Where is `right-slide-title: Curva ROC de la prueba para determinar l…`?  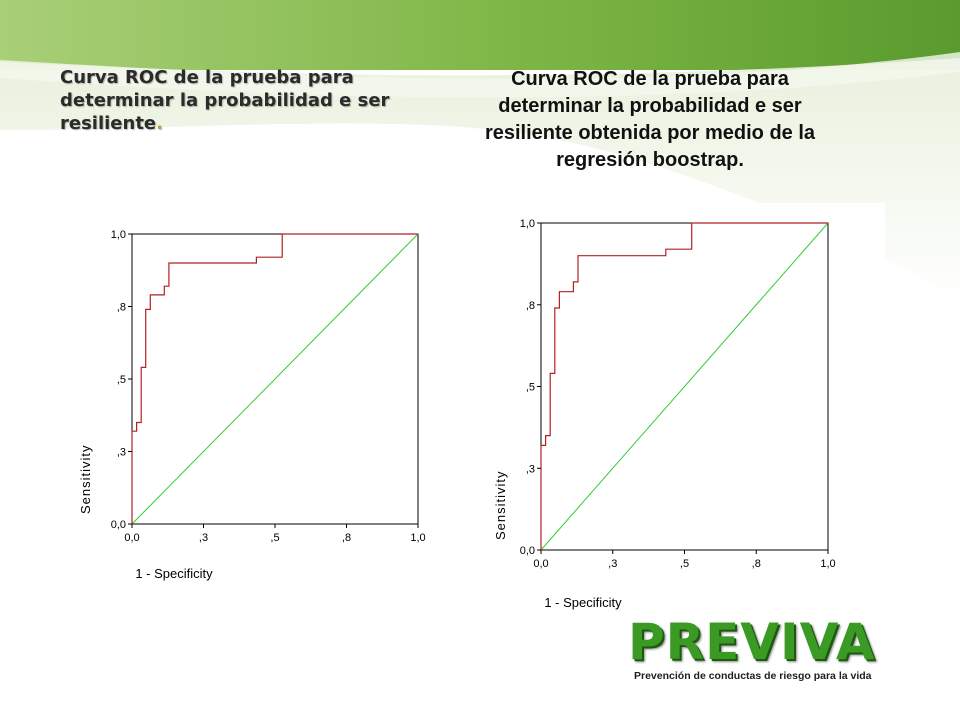 right-slide-title: Curva ROC de la prueba para determinar l… is located at coordinates (650, 119).